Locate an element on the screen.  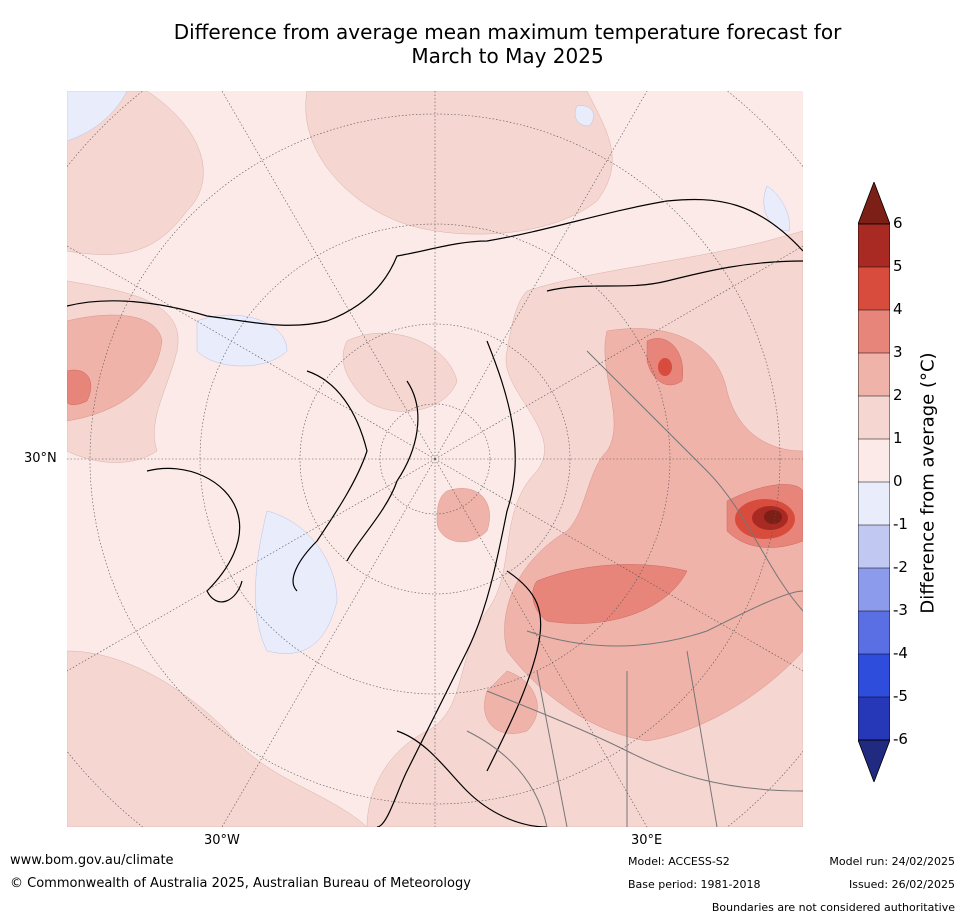
legend-tick-label: -6 is located at coordinates (900, 739).